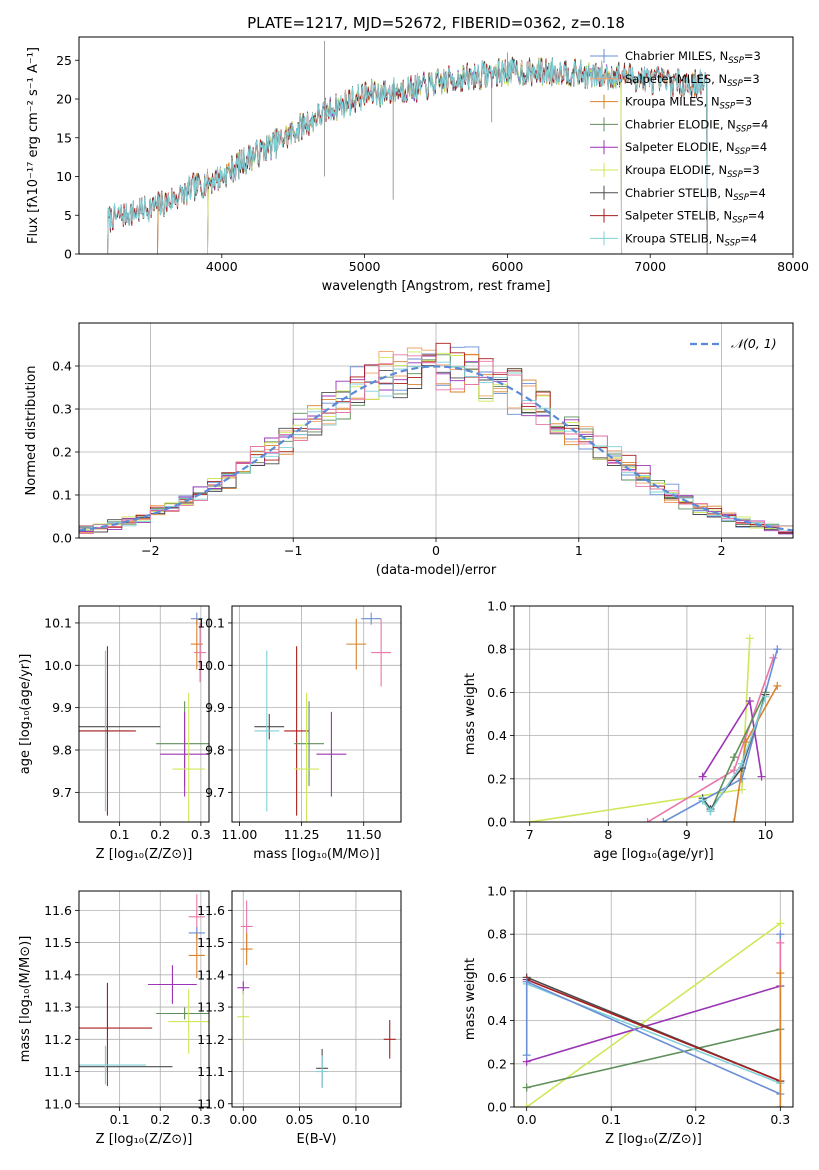  Describe the element at coordinates (25, 999) in the screenshot. I see `y-axis-label: mass [log₁₀(M/M⊙)]` at that location.